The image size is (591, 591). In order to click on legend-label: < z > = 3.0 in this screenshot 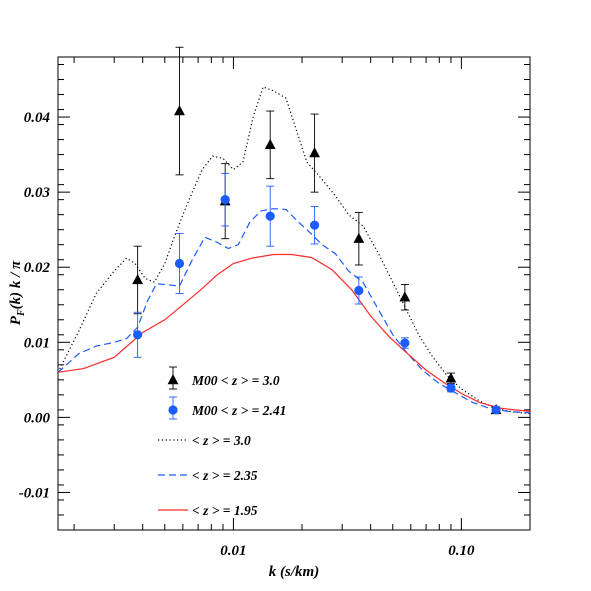, I will do `click(221, 440)`.